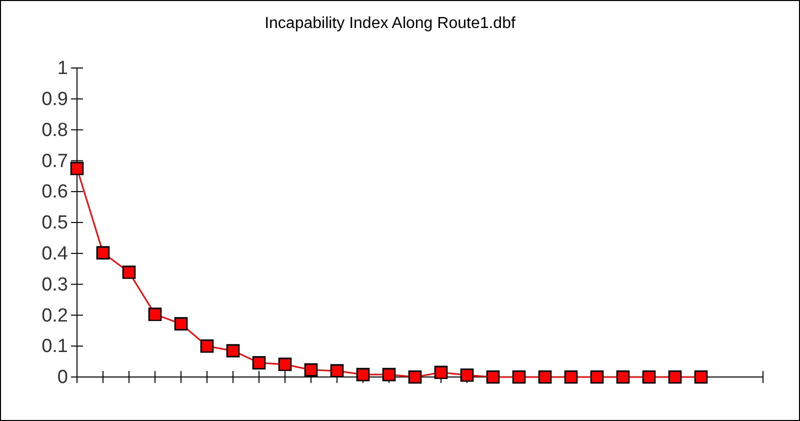 Image resolution: width=800 pixels, height=421 pixels. What do you see at coordinates (55, 192) in the screenshot?
I see `y-tick-label: 0.6` at bounding box center [55, 192].